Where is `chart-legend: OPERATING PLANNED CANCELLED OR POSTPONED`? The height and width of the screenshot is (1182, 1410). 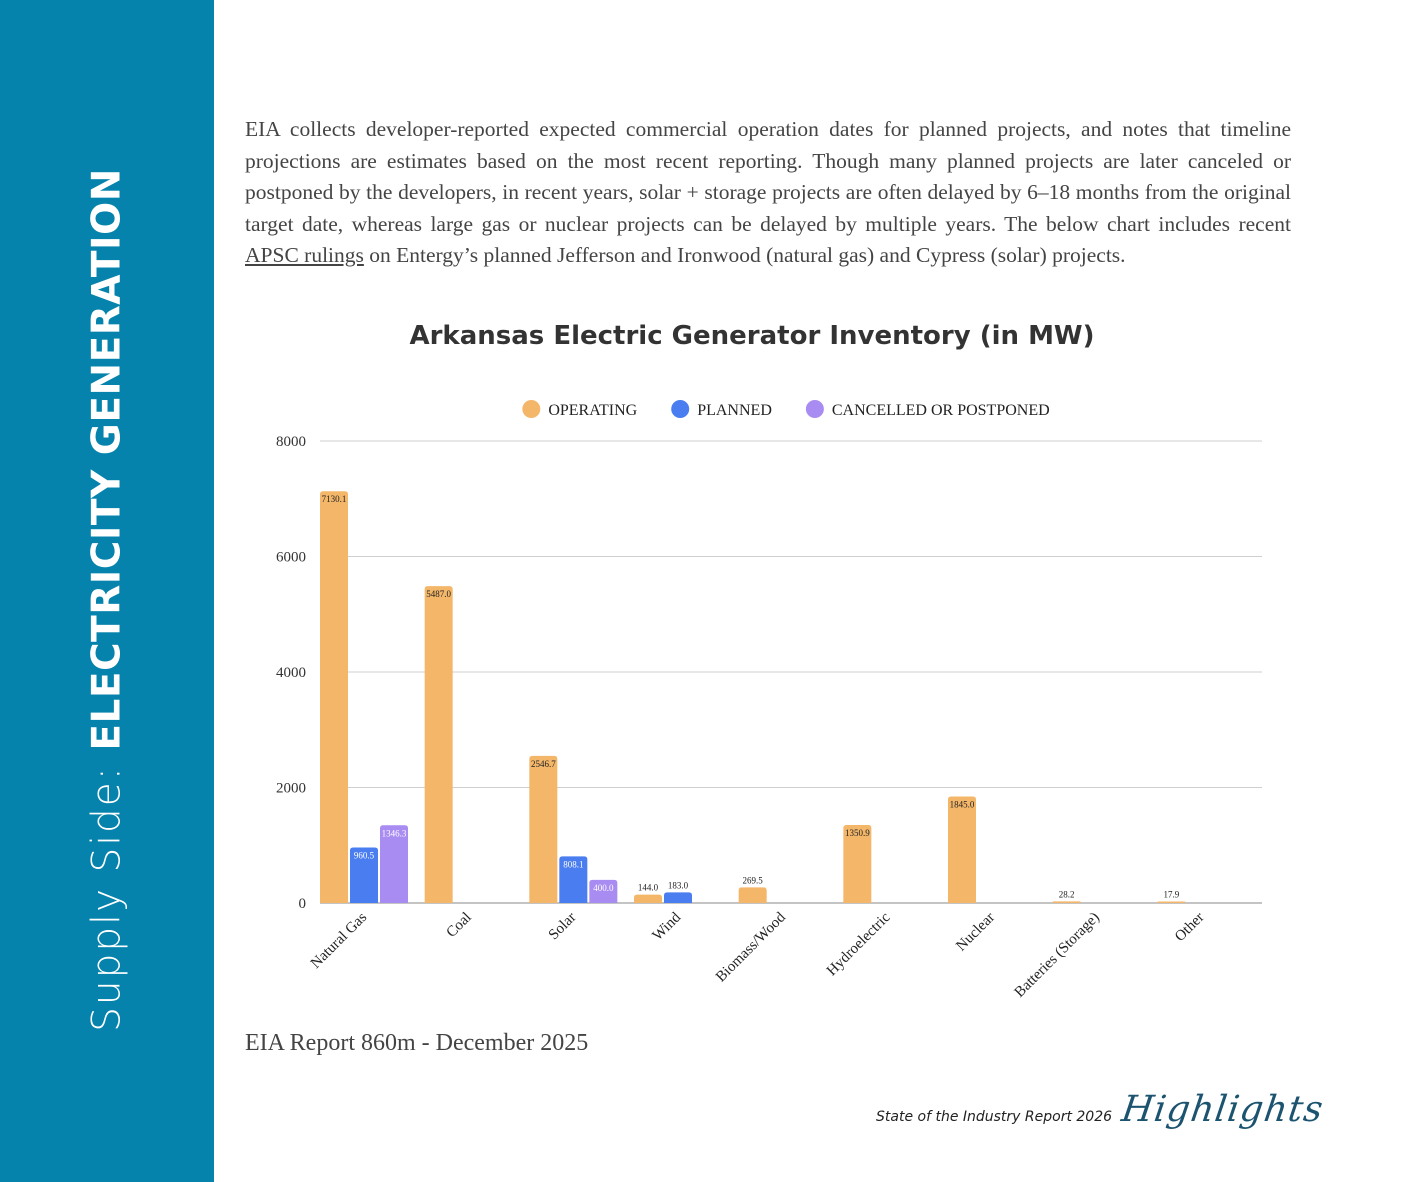
chart-legend: OPERATING PLANNED CANCELLED OR POSTPONED is located at coordinates (786, 409).